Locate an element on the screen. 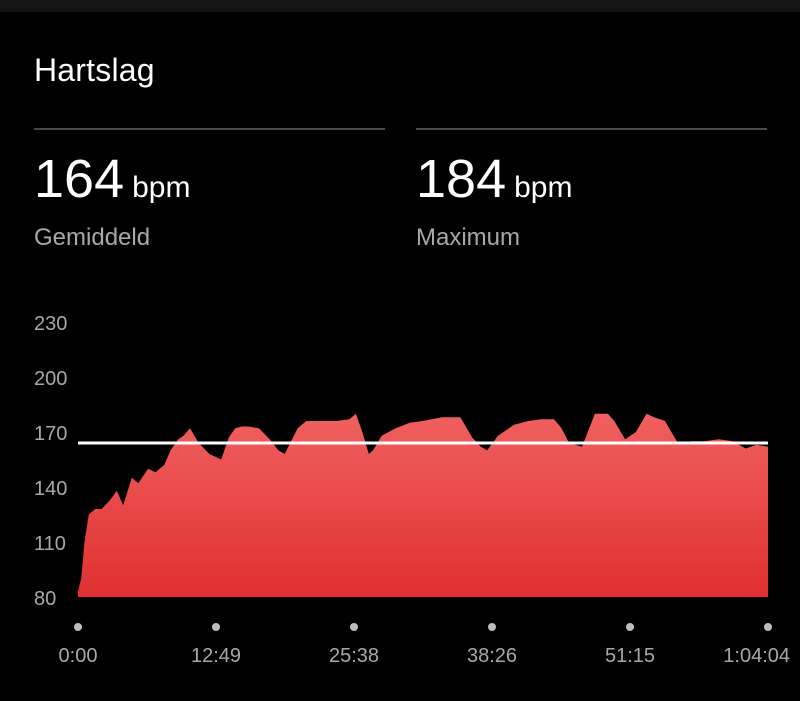 The image size is (800, 701). average-unit: bpm is located at coordinates (161, 187).